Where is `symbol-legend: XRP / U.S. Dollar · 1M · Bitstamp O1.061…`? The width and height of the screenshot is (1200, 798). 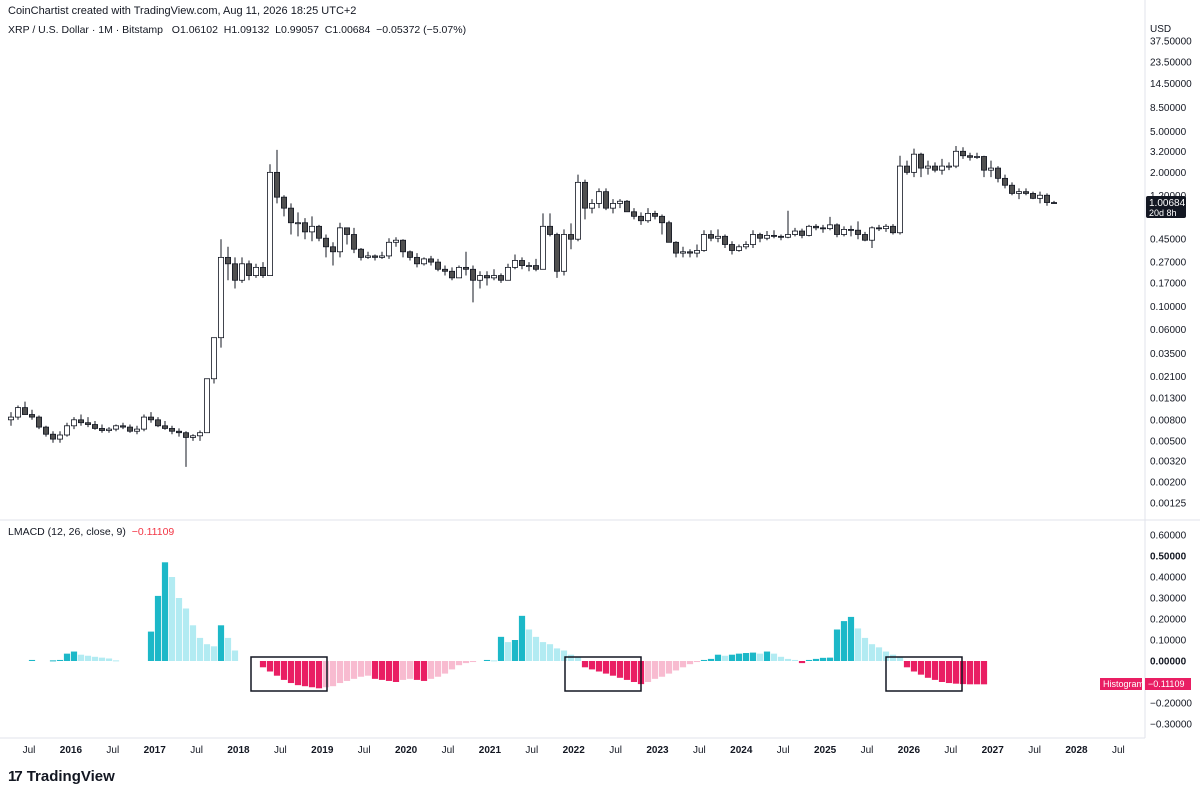 symbol-legend: XRP / U.S. Dollar · 1M · Bitstamp O1.061… is located at coordinates (237, 30).